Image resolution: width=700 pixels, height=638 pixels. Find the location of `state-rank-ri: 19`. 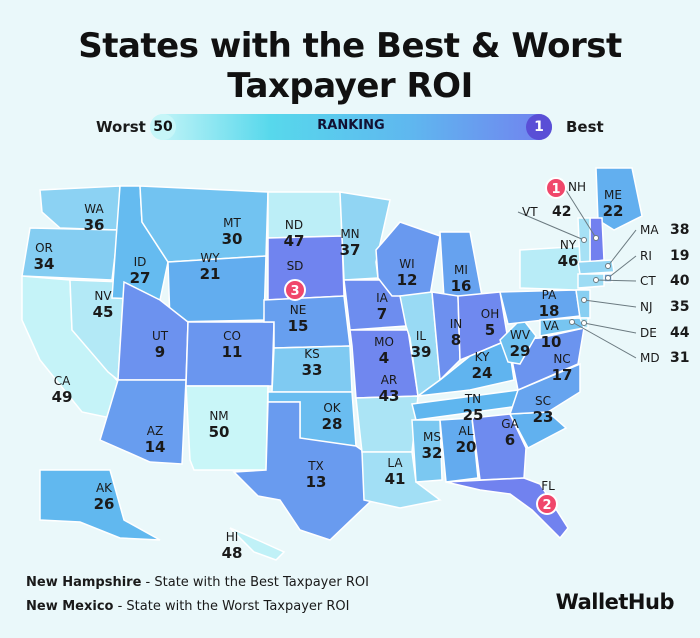

state-rank-ri: 19 is located at coordinates (679, 256).